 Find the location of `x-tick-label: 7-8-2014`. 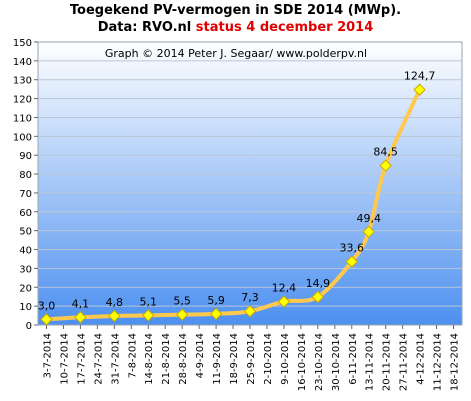

x-tick-label: 7-8-2014 is located at coordinates (132, 355).